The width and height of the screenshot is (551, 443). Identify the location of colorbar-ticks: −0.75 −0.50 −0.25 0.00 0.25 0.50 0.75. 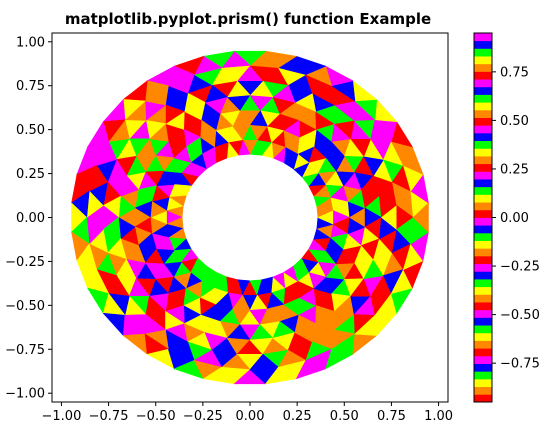
(516, 218).